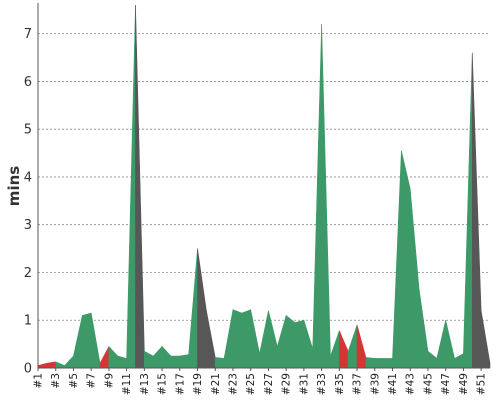 This screenshot has width=500, height=400. I want to click on x-tick-label: #17, so click(180, 384).